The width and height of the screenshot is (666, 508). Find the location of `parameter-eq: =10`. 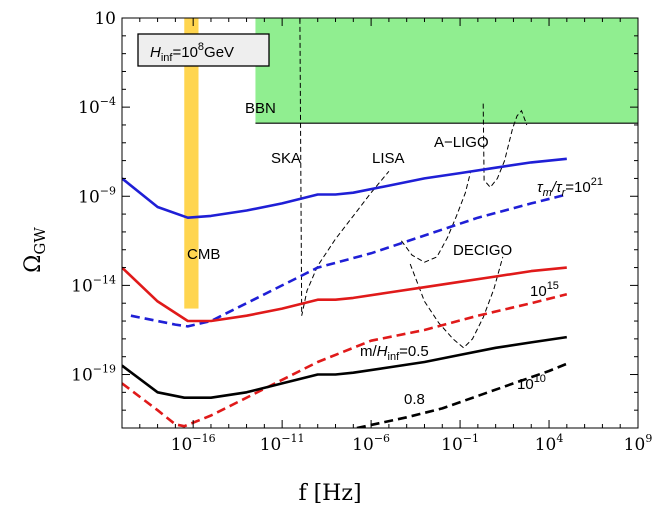

parameter-eq: =10 is located at coordinates (184, 52).